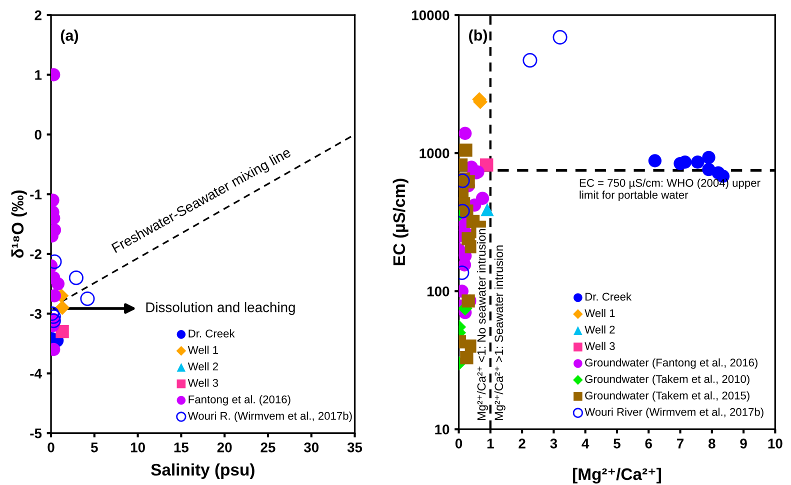 The height and width of the screenshot is (485, 791). I want to click on x-tick-label: 2, so click(522, 443).